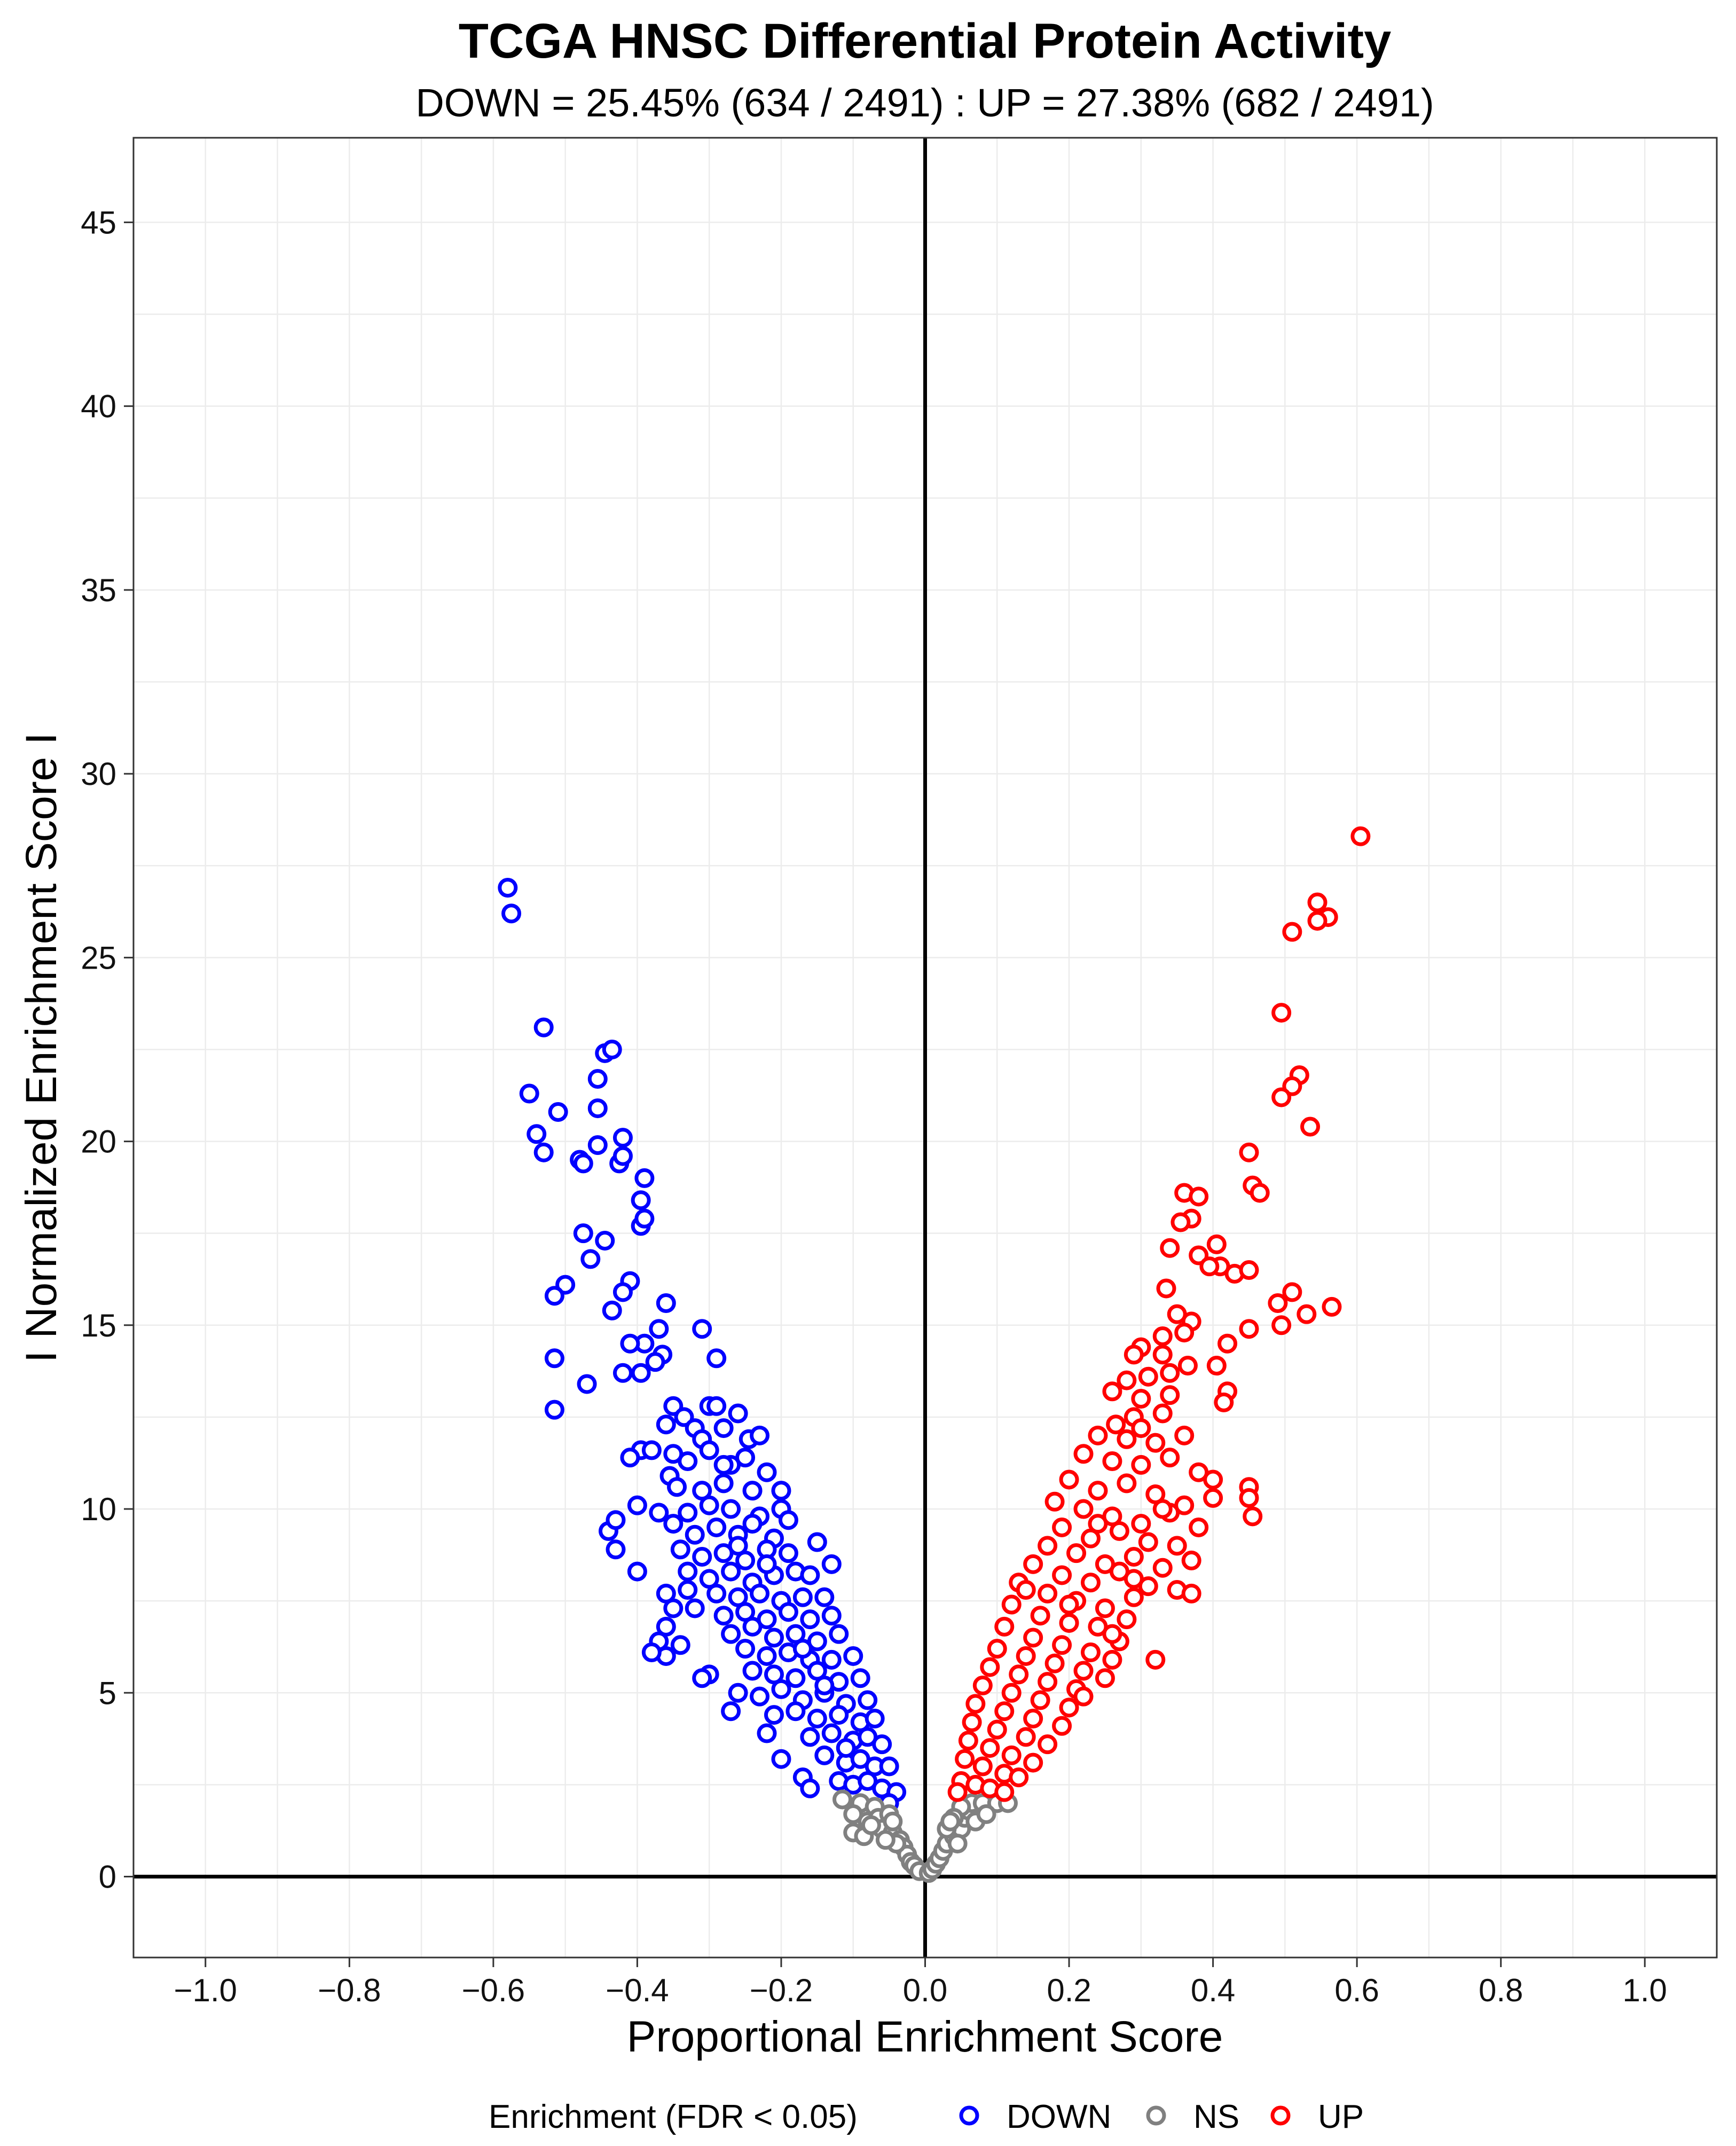  I want to click on x-tick-label: −0.6, so click(493, 1990).